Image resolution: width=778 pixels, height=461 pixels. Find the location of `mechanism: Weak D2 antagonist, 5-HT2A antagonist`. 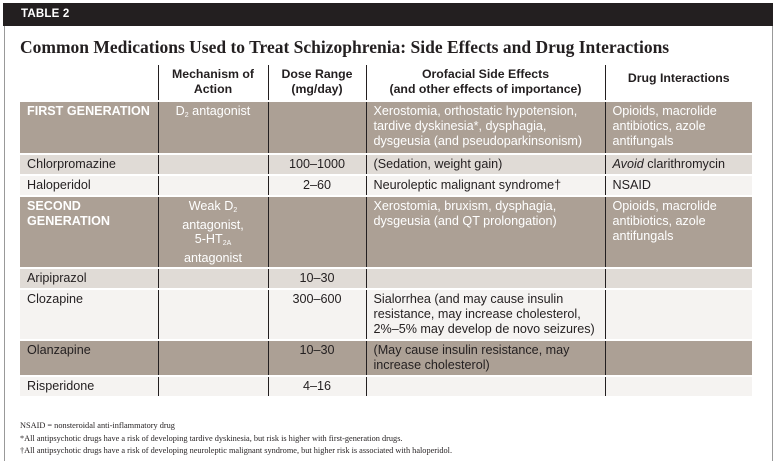

mechanism: Weak D2 antagonist, 5-HT2A antagonist is located at coordinates (212, 231).